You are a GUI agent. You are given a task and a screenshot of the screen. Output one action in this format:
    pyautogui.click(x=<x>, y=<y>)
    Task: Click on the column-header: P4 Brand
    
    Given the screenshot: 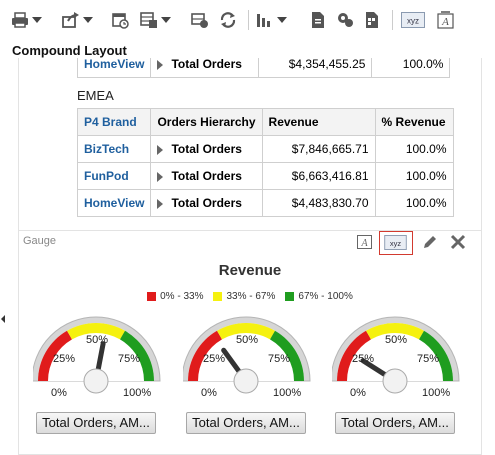 What is the action you would take?
    pyautogui.click(x=114, y=122)
    